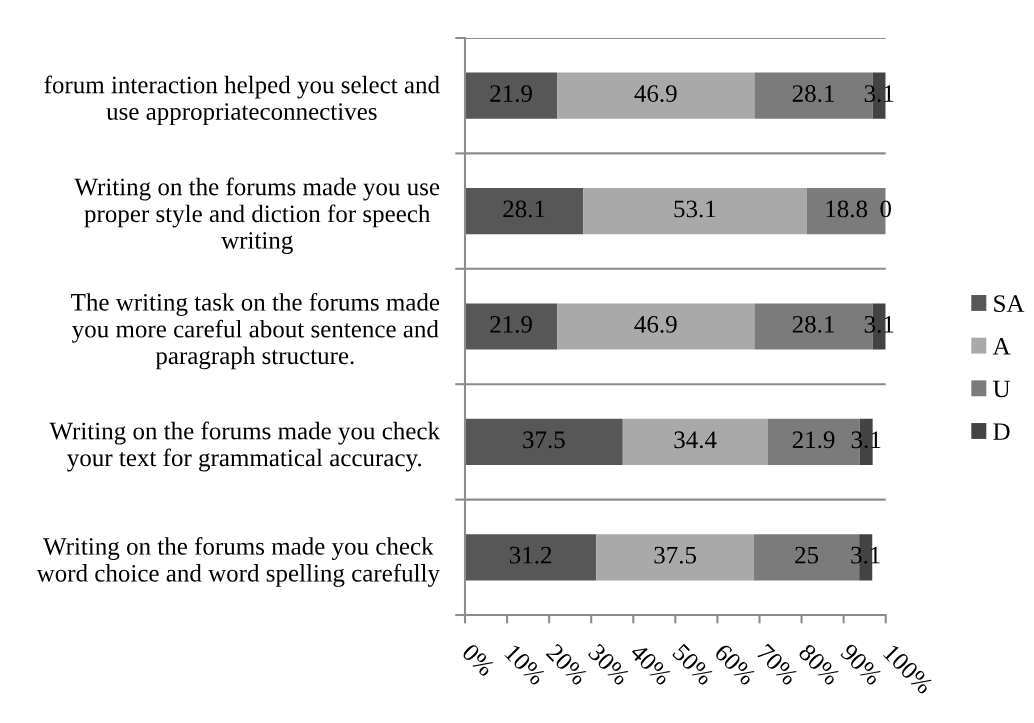  What do you see at coordinates (567, 664) in the screenshot?
I see `x-tick-label: 20%` at bounding box center [567, 664].